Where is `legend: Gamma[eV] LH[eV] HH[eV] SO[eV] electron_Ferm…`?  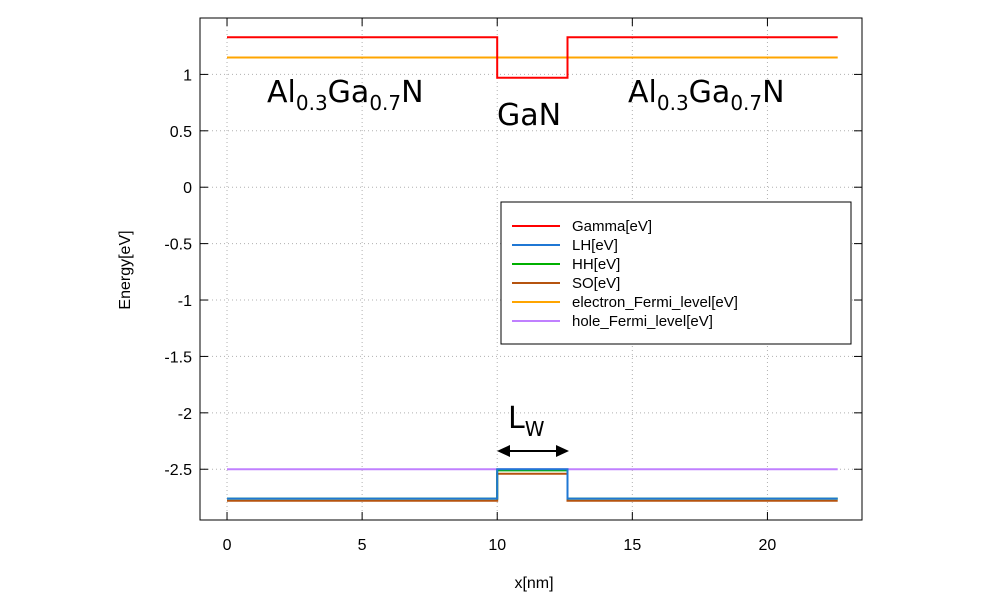
legend: Gamma[eV] LH[eV] HH[eV] SO[eV] electron_Ferm… is located at coordinates (676, 273).